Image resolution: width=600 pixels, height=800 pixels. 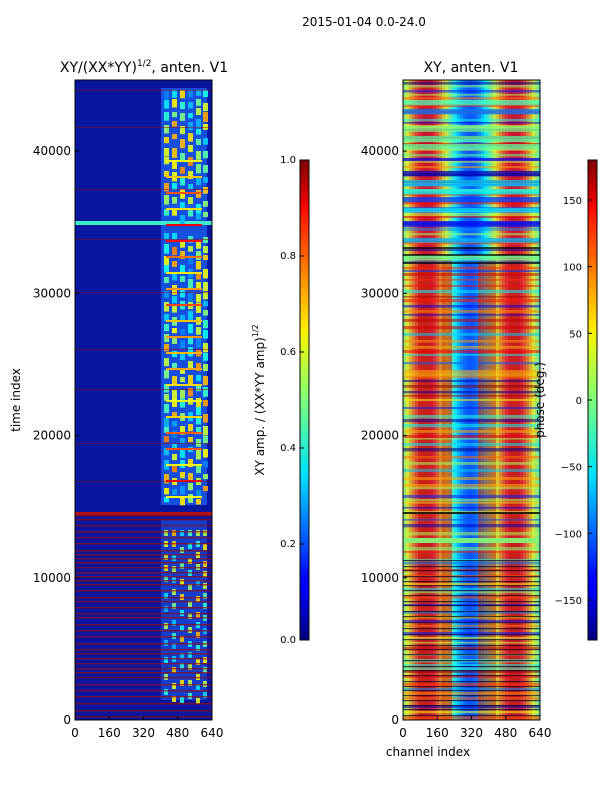 What do you see at coordinates (540, 400) in the screenshot?
I see `phase-colorbar-label: phase (deg.)` at bounding box center [540, 400].